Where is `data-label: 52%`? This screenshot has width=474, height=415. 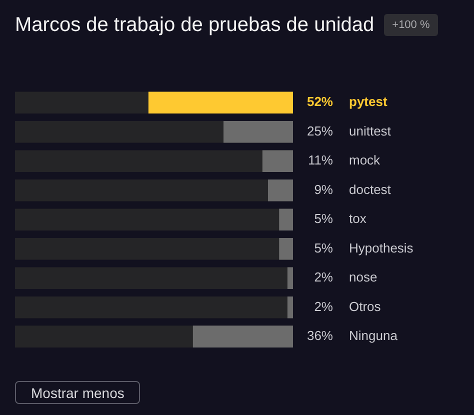 data-label: 52% is located at coordinates (320, 102).